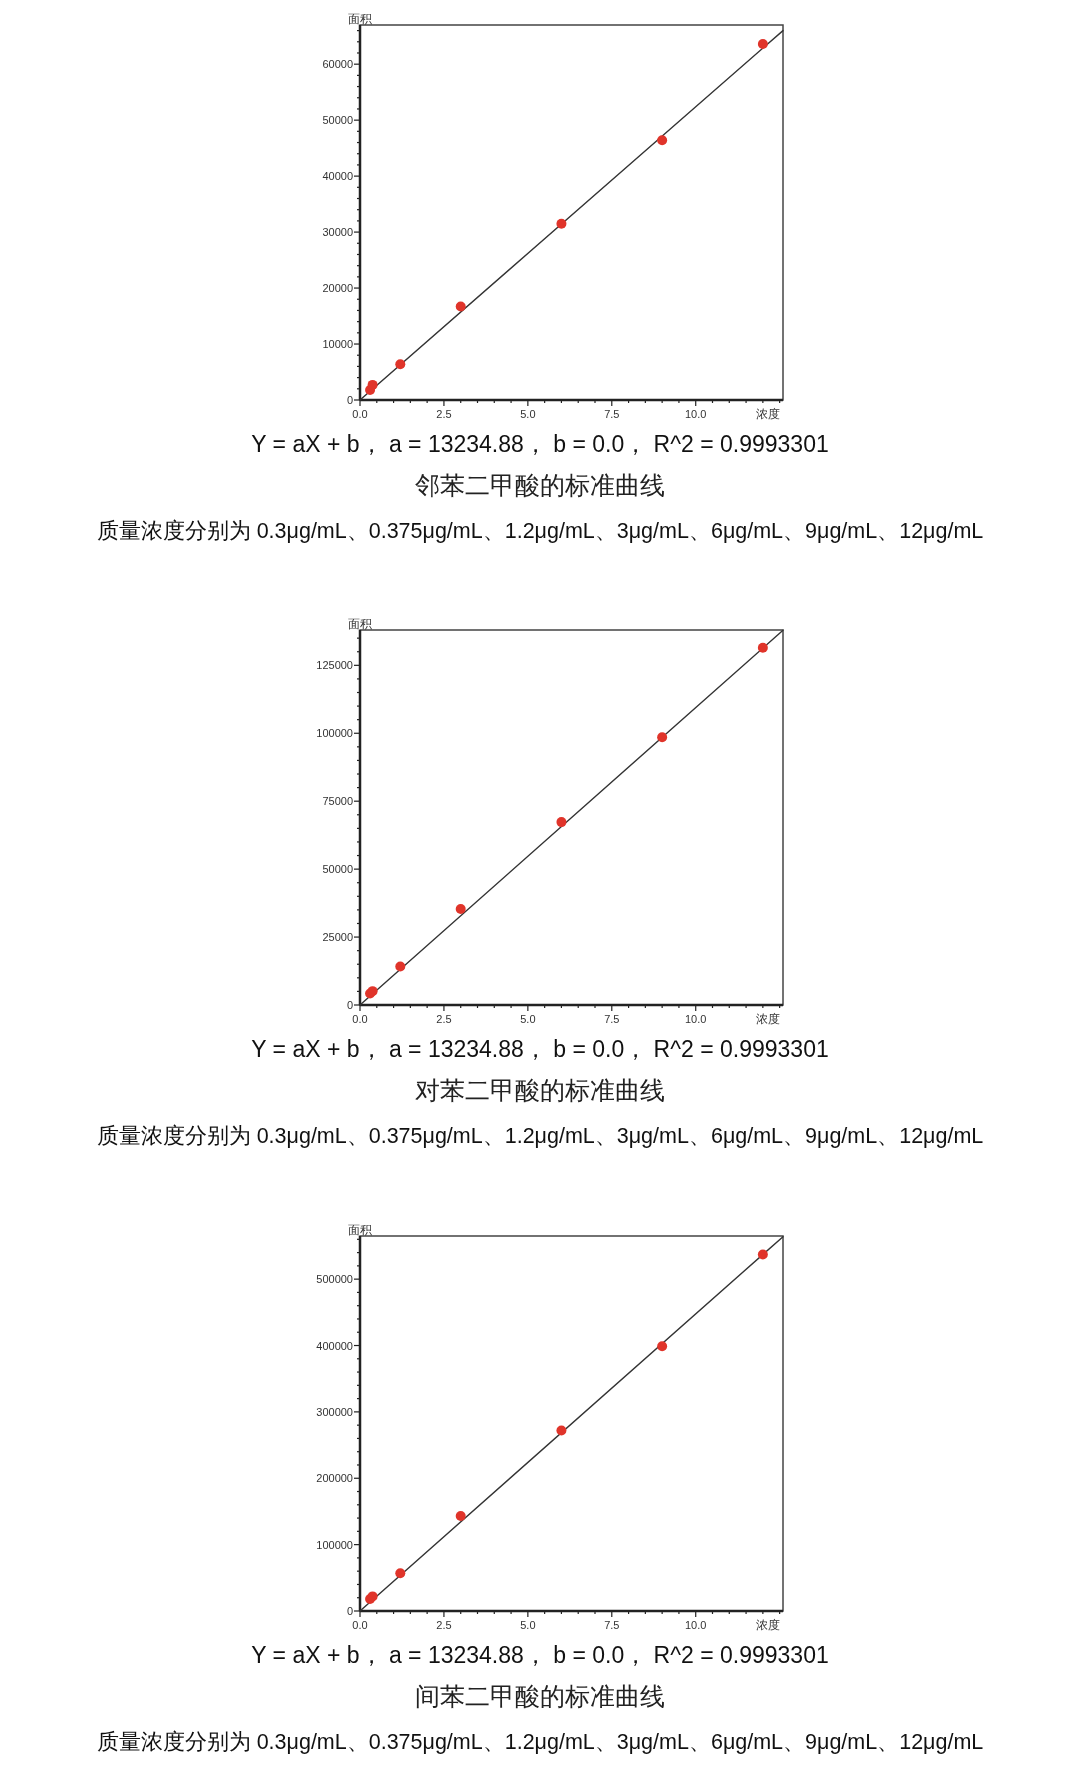  What do you see at coordinates (337, 288) in the screenshot?
I see `y-tick-label: 20000` at bounding box center [337, 288].